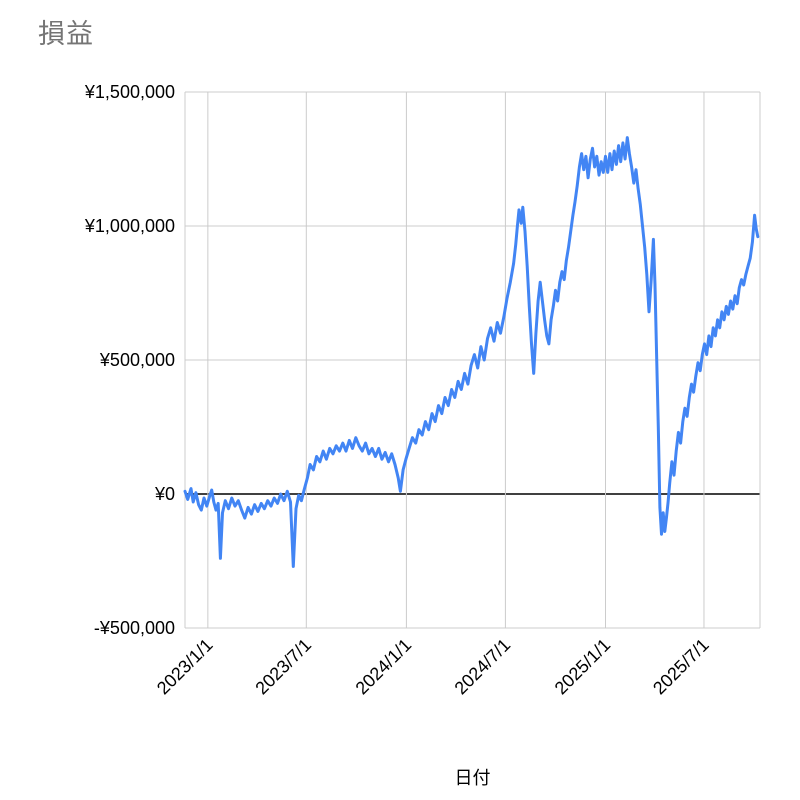 Image resolution: width=800 pixels, height=800 pixels. Describe the element at coordinates (66, 34) in the screenshot. I see `chart-title: 損益` at that location.